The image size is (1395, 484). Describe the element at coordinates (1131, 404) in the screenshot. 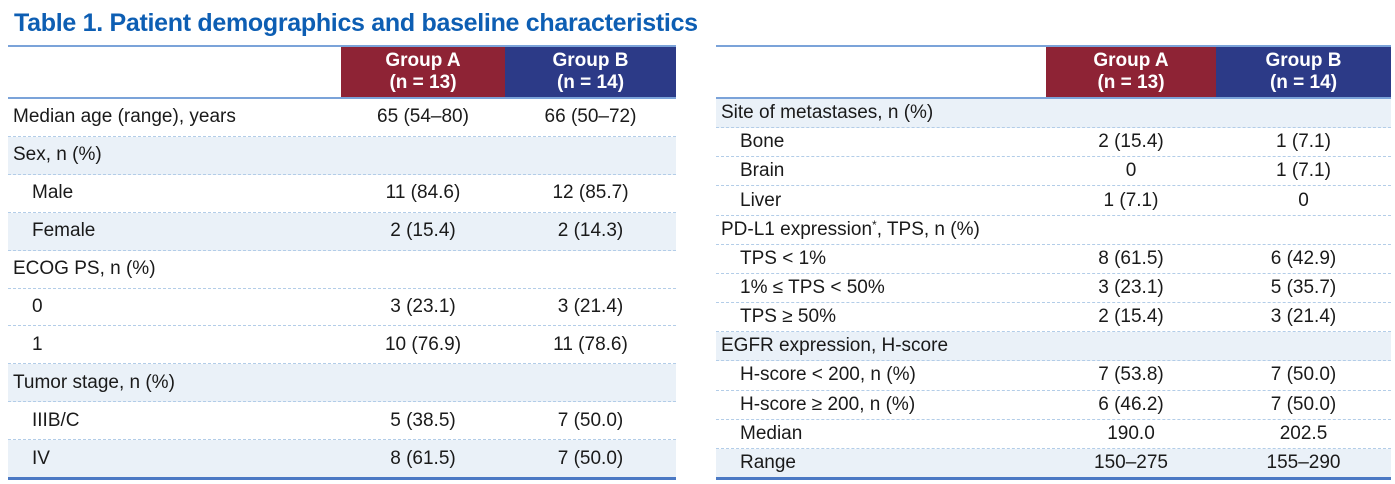

I see `cell-group-a: 6 (46.2)` at that location.